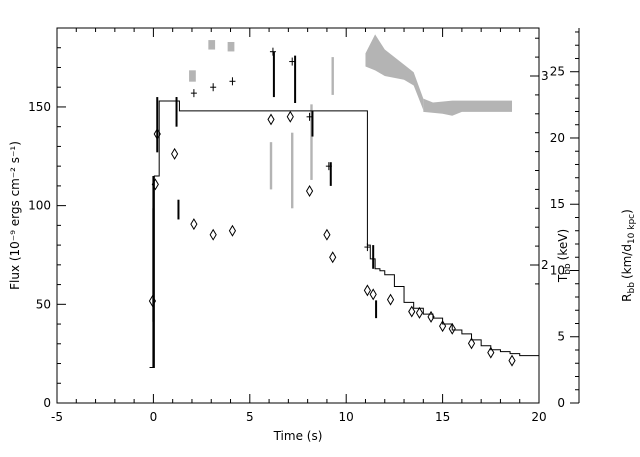 The height and width of the screenshot is (457, 640). Describe the element at coordinates (298, 436) in the screenshot. I see `x-axis-label: Time (s)` at that location.